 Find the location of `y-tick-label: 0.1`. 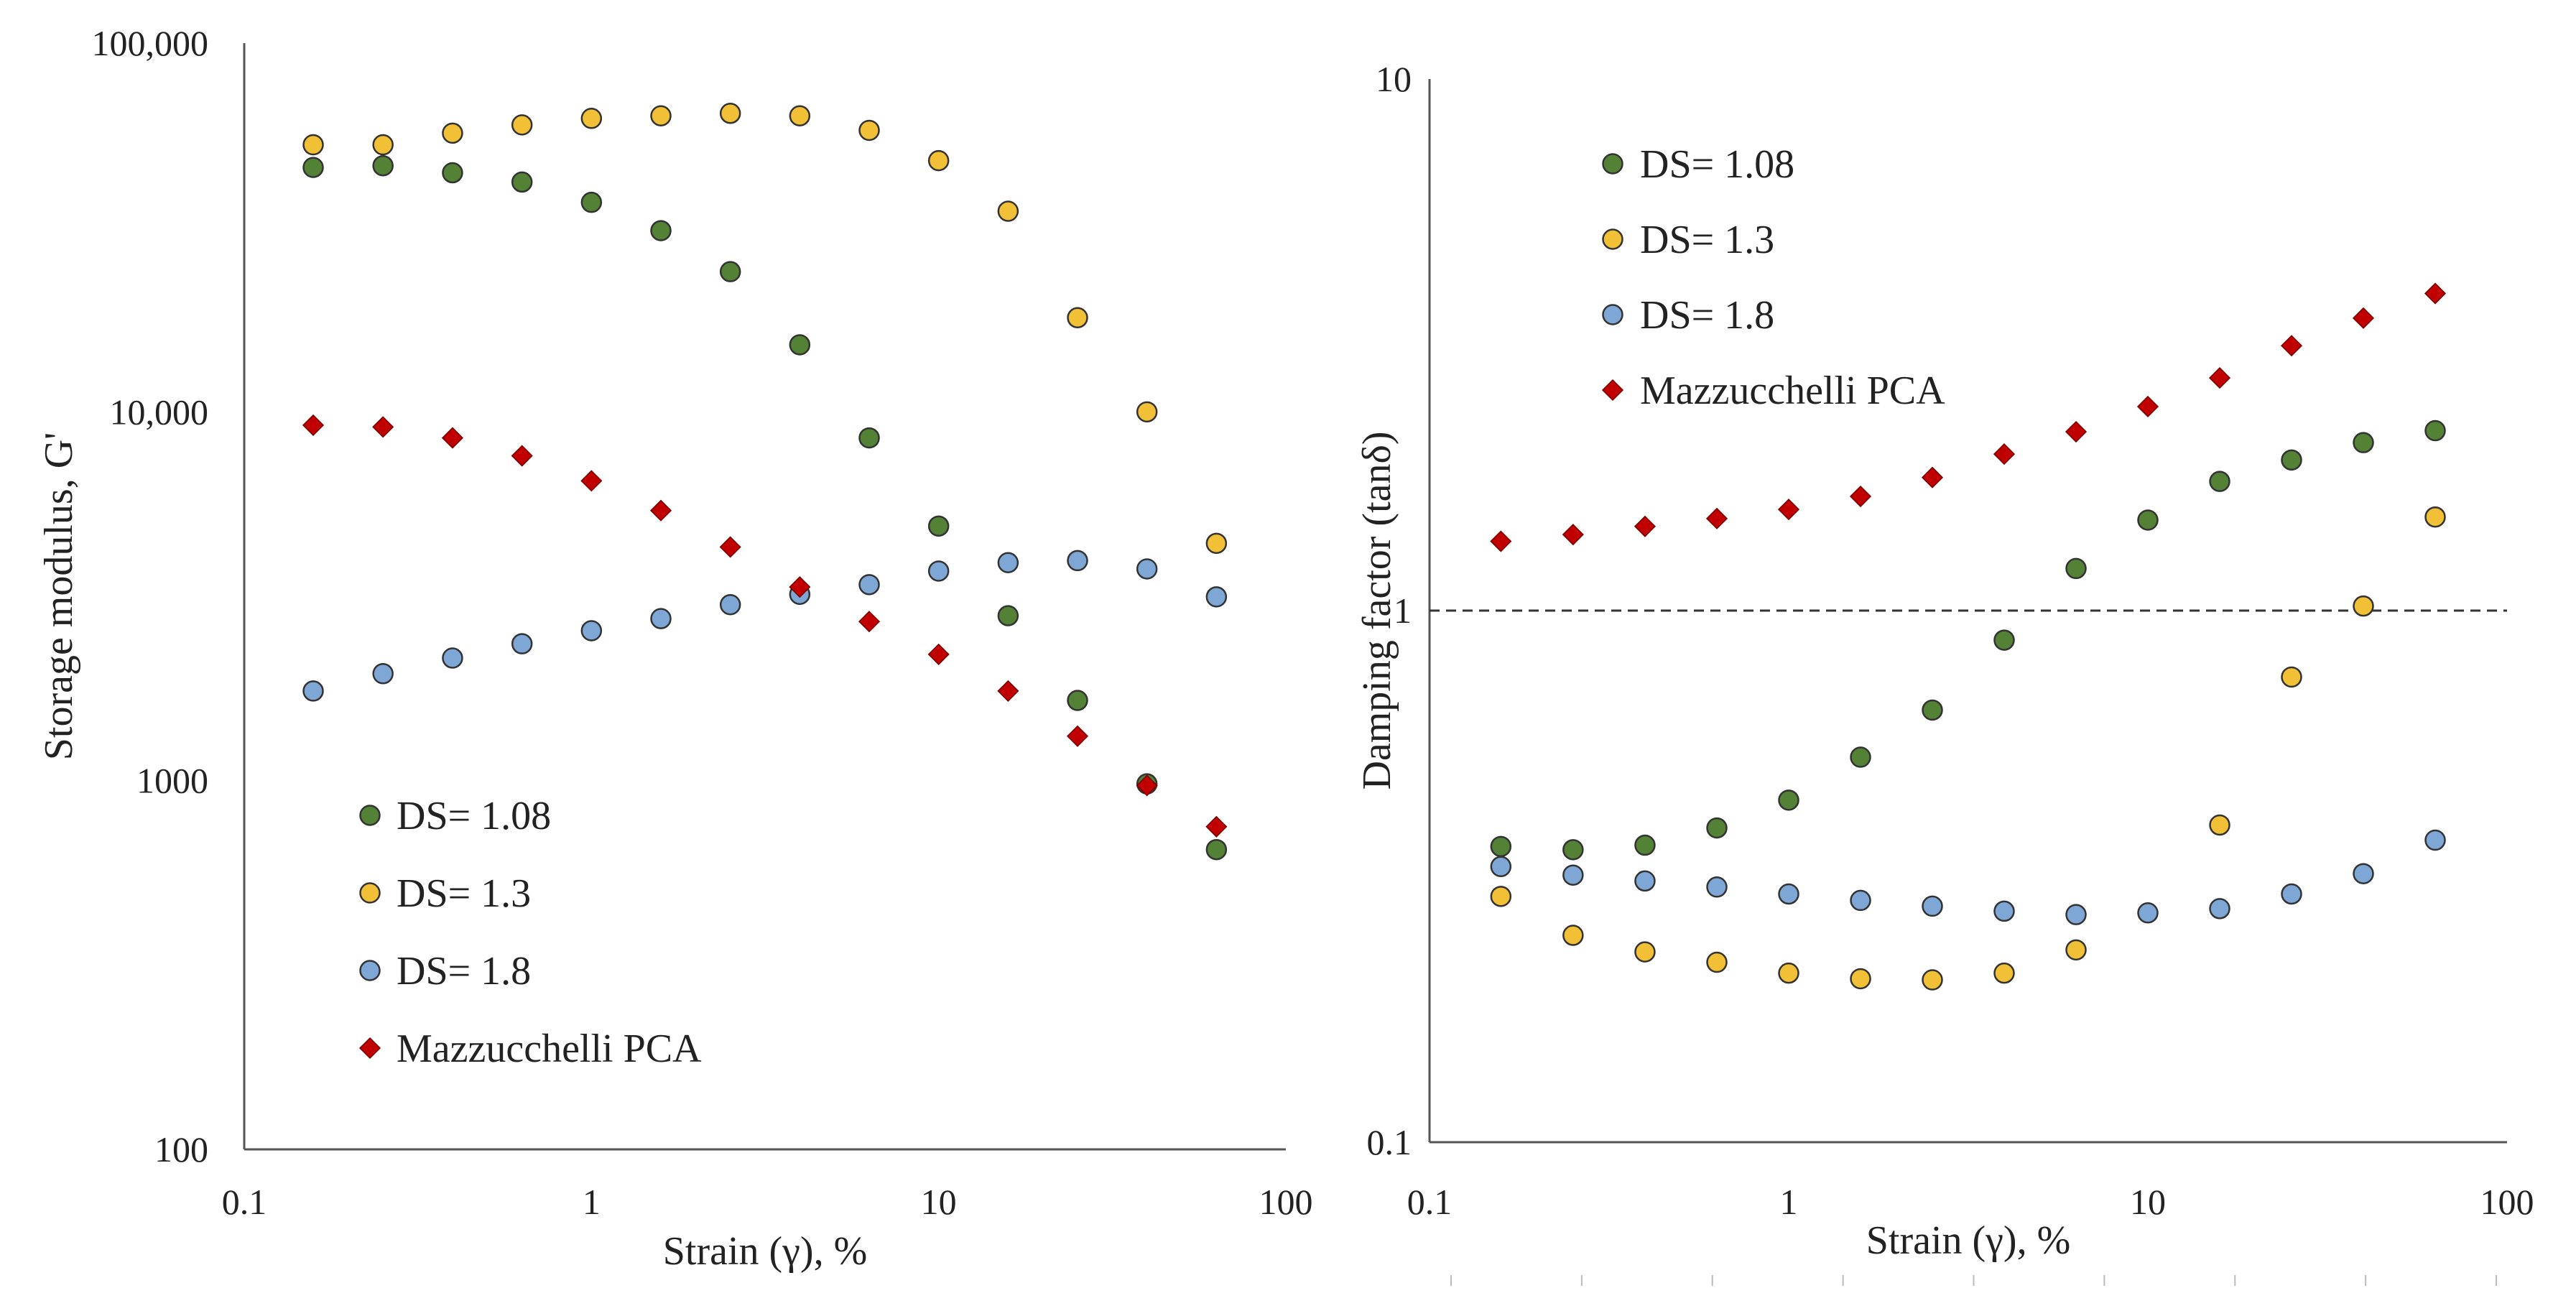

y-tick-label: 0.1 is located at coordinates (1389, 1142).